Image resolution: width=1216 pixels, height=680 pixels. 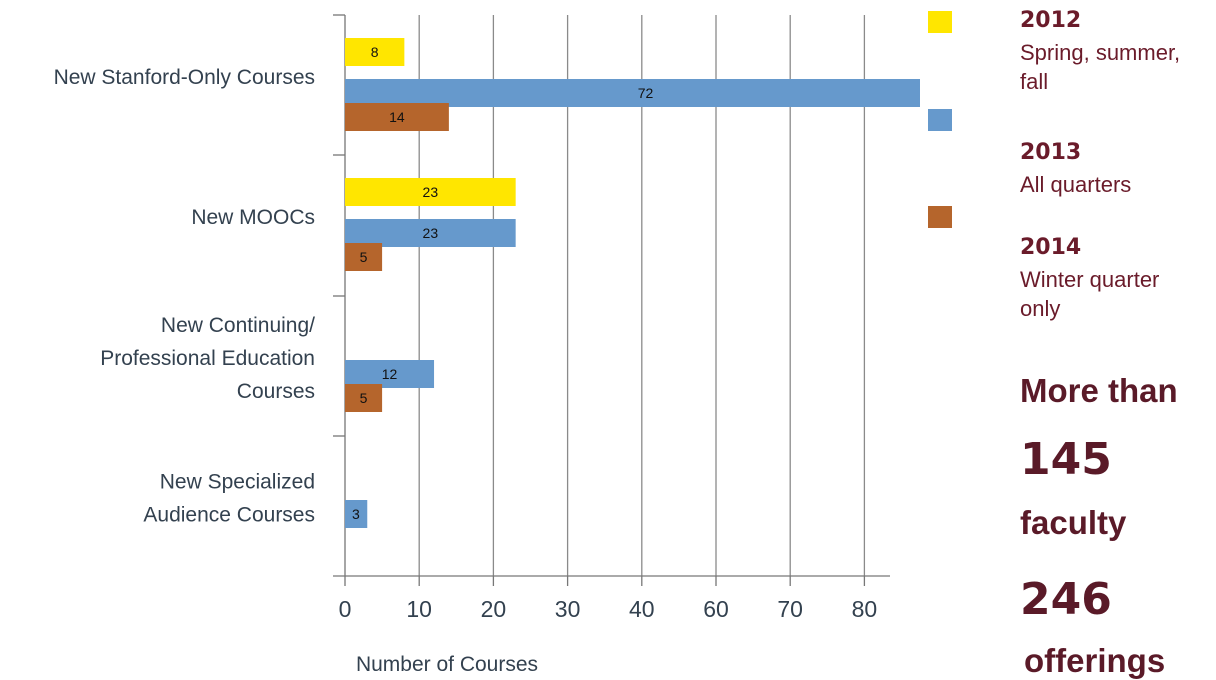 I want to click on category-label-2-line-0: New Continuing/, so click(x=238, y=325).